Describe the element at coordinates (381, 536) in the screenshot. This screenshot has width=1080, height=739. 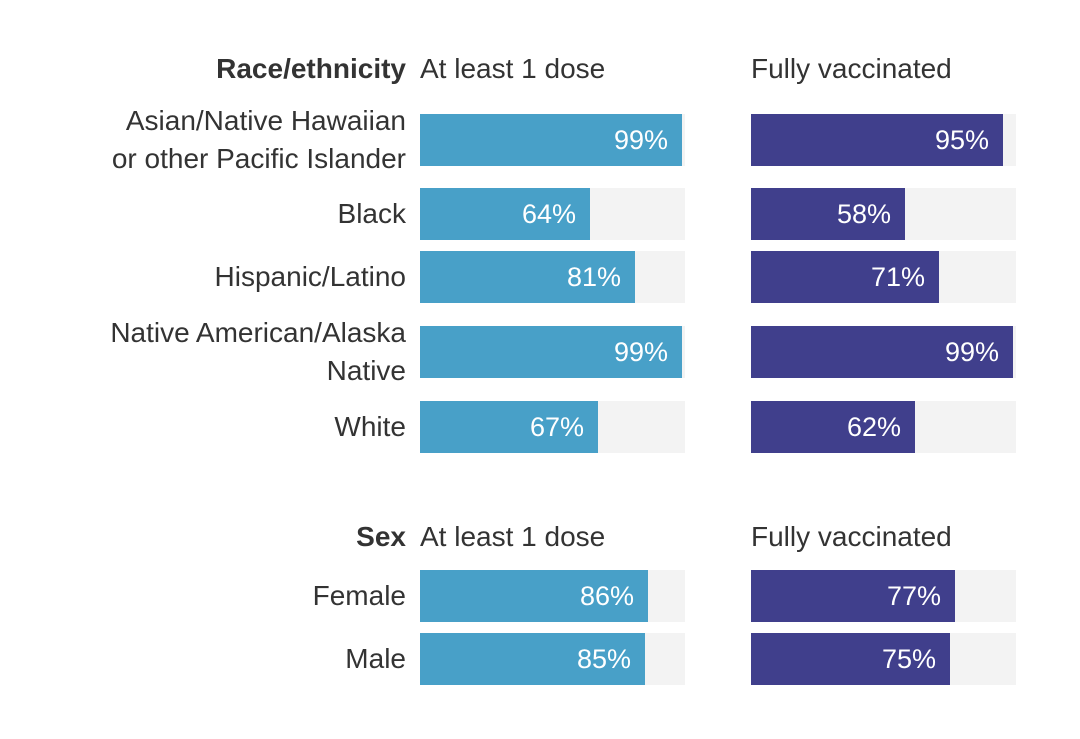
I see `group-label: Sex` at that location.